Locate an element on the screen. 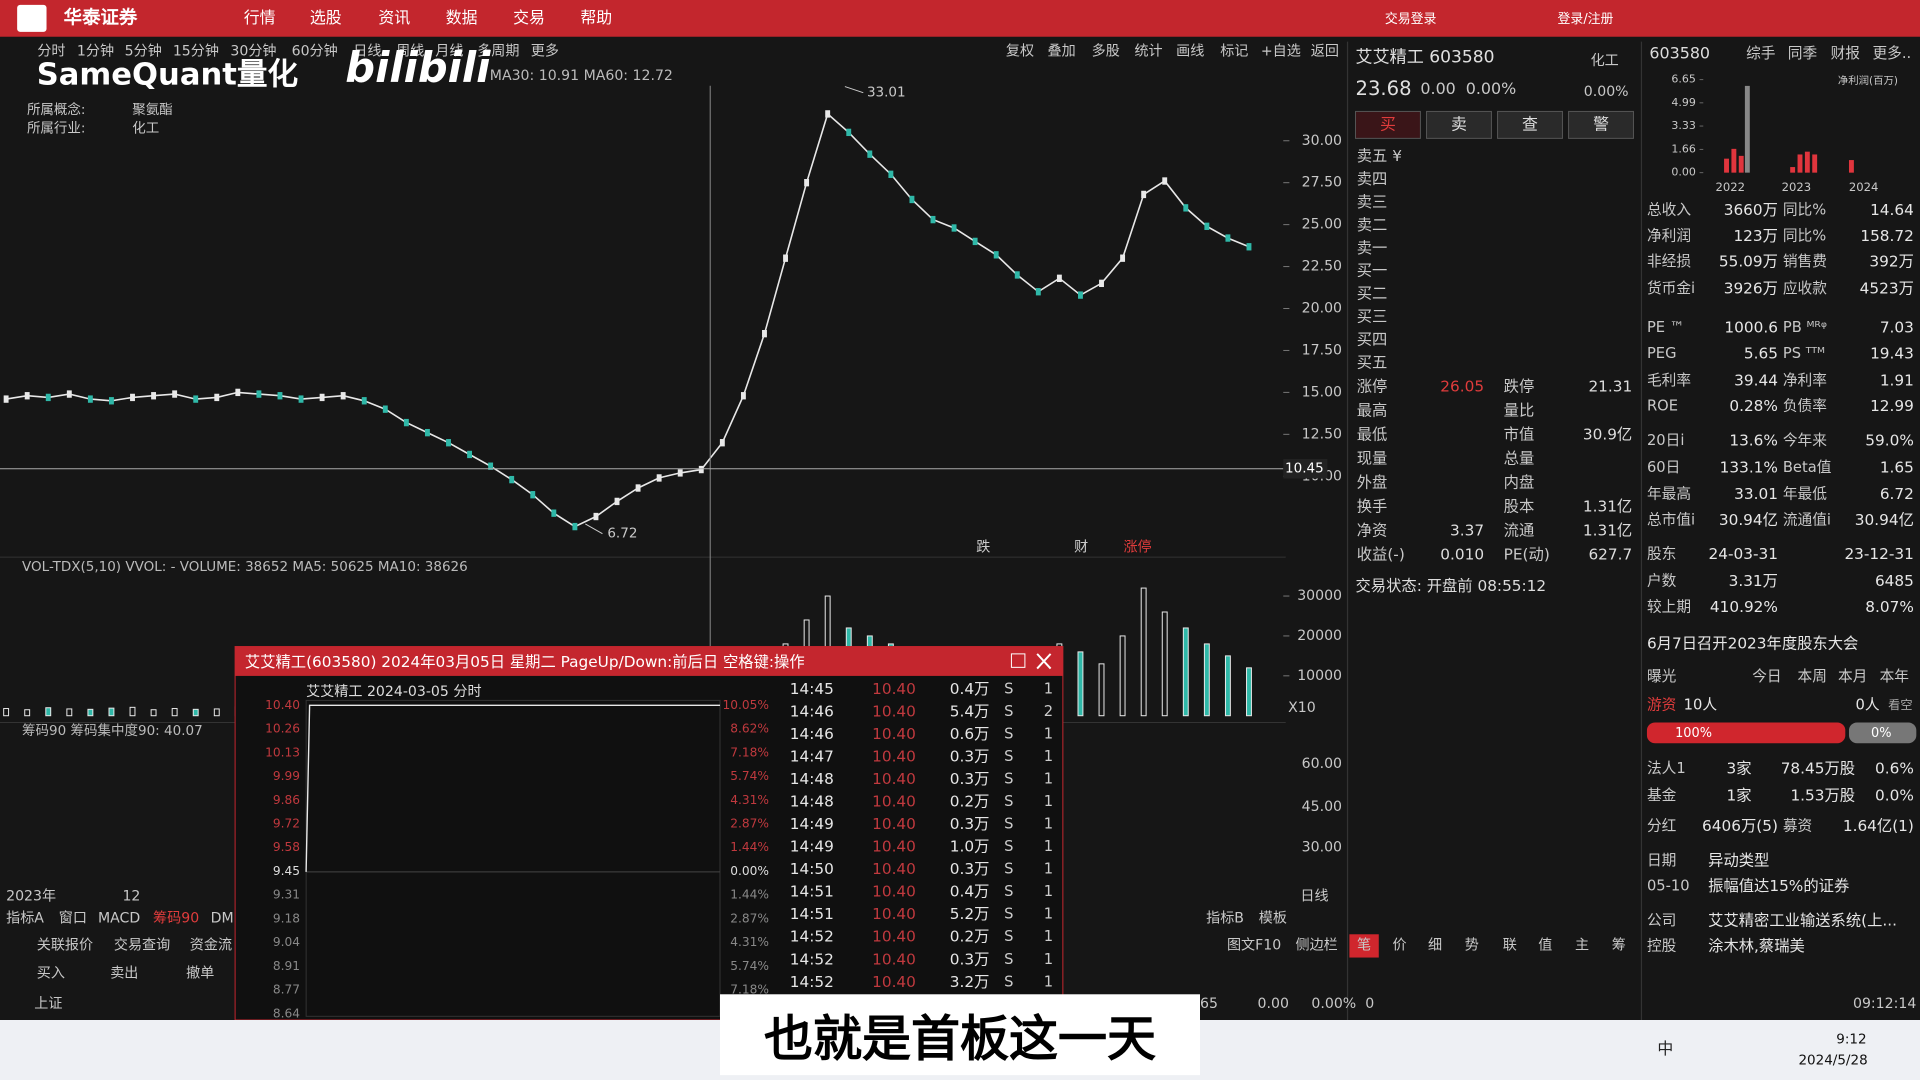 The image size is (1920, 1080). menu-item: 交易 is located at coordinates (529, 17).